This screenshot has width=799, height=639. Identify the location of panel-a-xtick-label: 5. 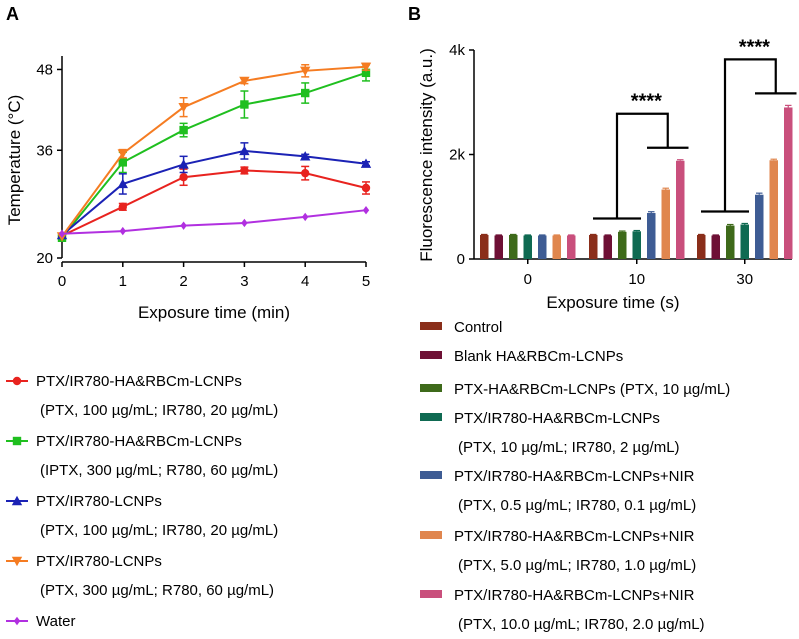
(366, 281).